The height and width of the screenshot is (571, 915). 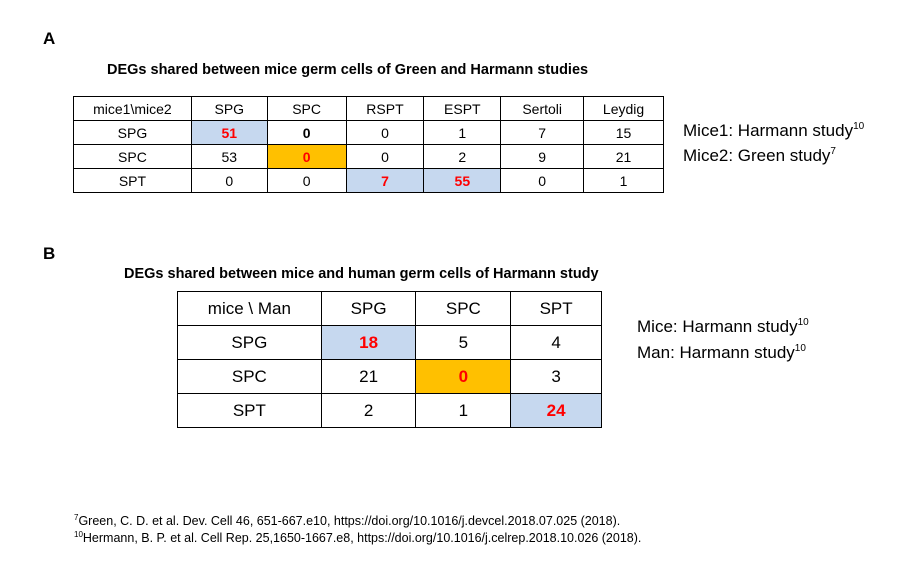 What do you see at coordinates (556, 342) in the screenshot?
I see `table-cell: 4` at bounding box center [556, 342].